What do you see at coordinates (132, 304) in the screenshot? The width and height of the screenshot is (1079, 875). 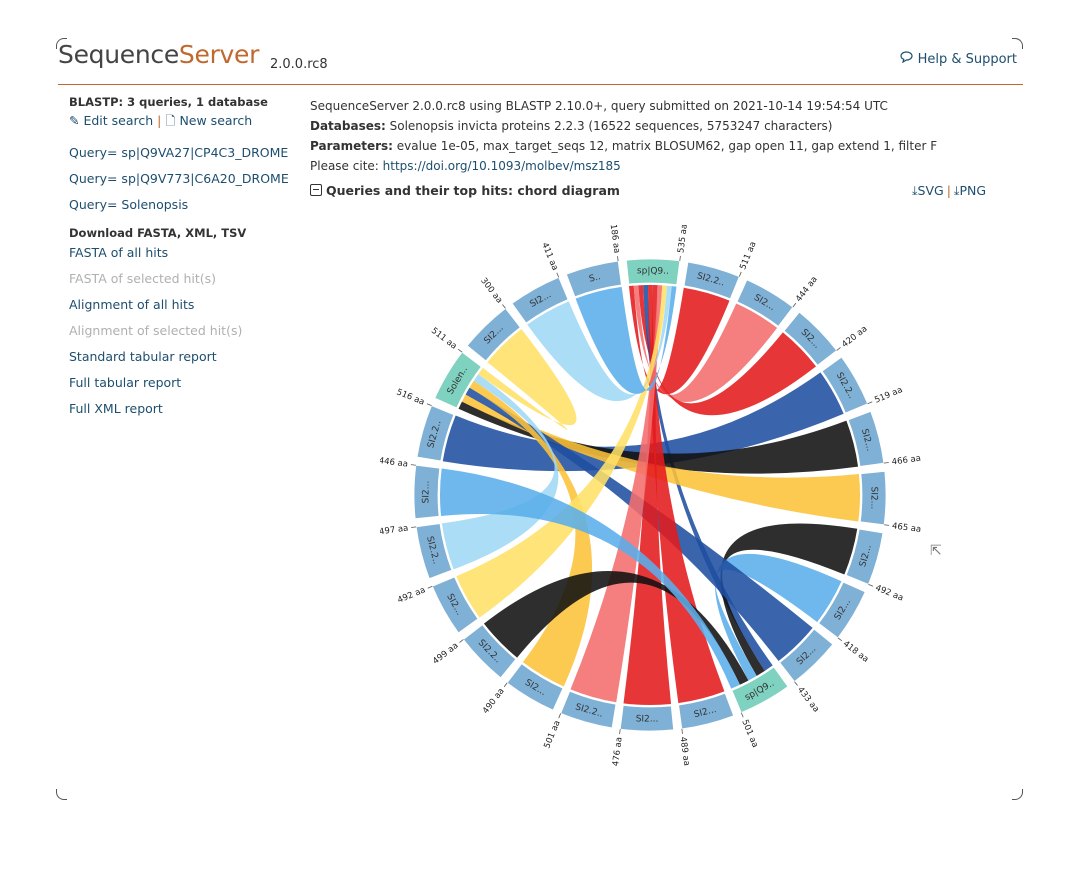 I see `download-alignment-all: Alignment of all hits` at bounding box center [132, 304].